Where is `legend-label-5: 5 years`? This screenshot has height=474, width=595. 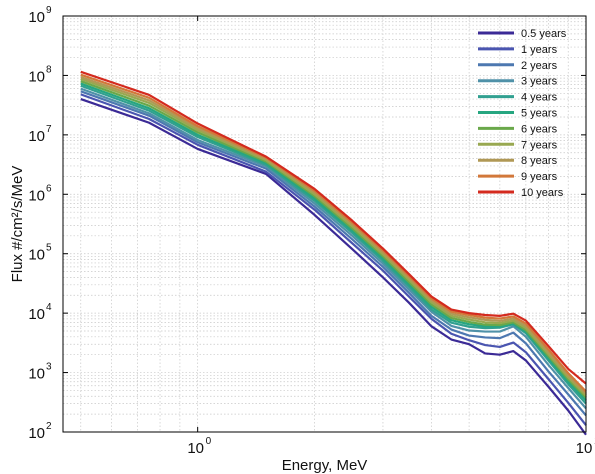
legend-label-5: 5 years is located at coordinates (539, 114).